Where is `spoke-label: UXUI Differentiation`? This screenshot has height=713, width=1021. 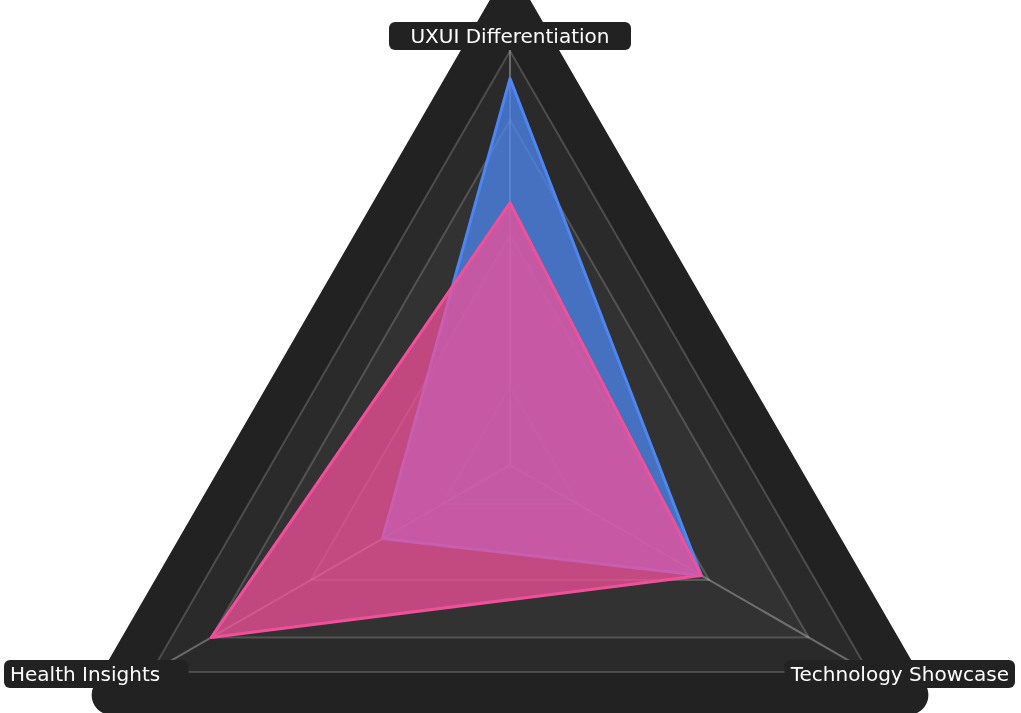
spoke-label: UXUI Differentiation is located at coordinates (510, 36).